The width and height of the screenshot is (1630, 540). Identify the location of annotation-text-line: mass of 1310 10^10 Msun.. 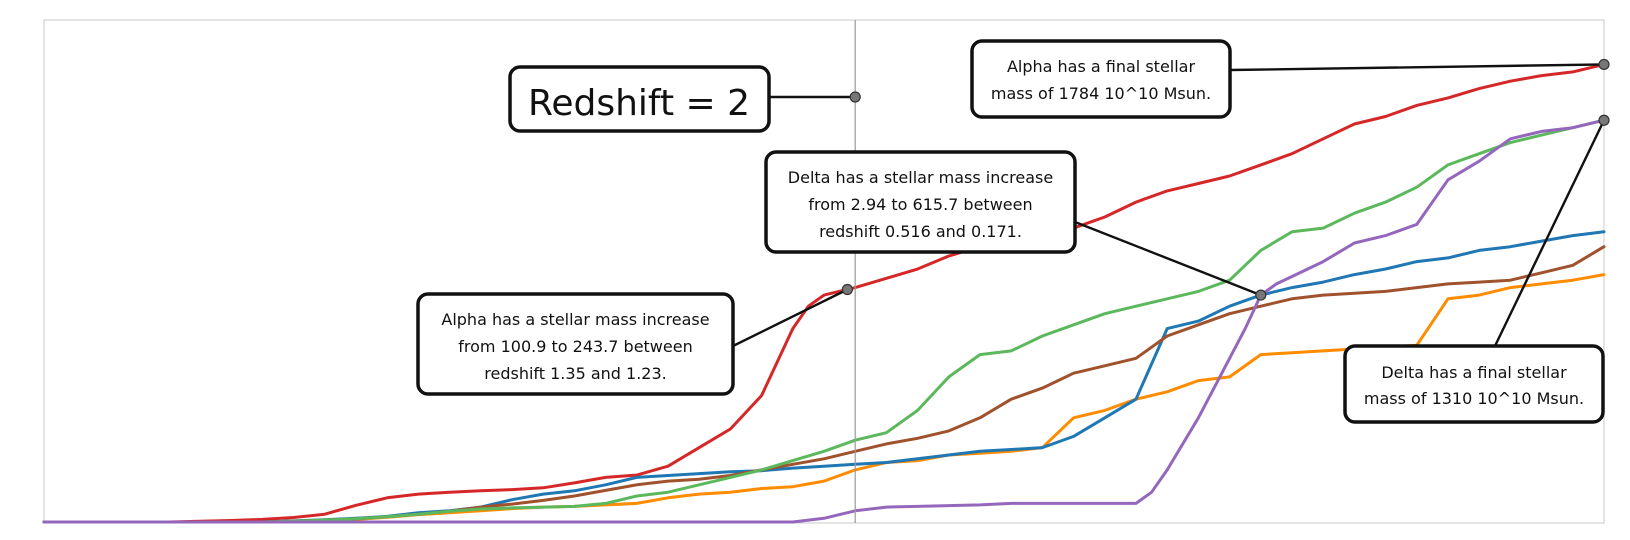
(1474, 398).